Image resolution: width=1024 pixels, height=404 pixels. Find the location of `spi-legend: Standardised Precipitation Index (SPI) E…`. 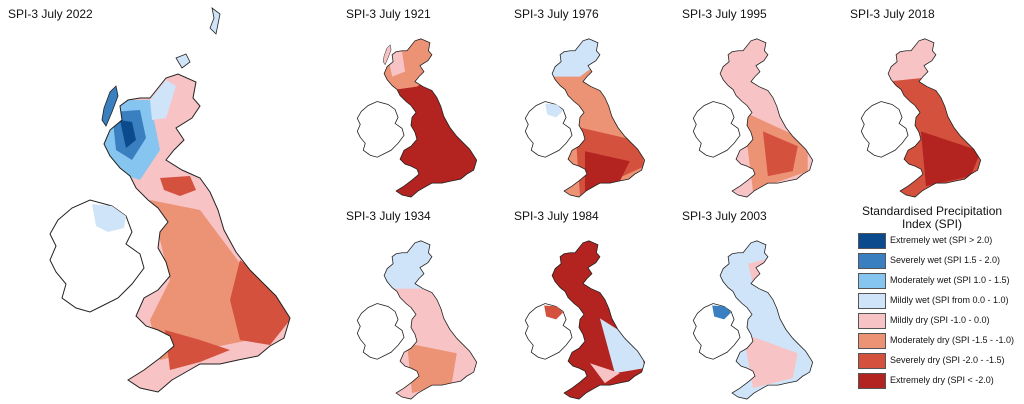

spi-legend: Standardised Precipitation Index (SPI) E… is located at coordinates (936, 297).